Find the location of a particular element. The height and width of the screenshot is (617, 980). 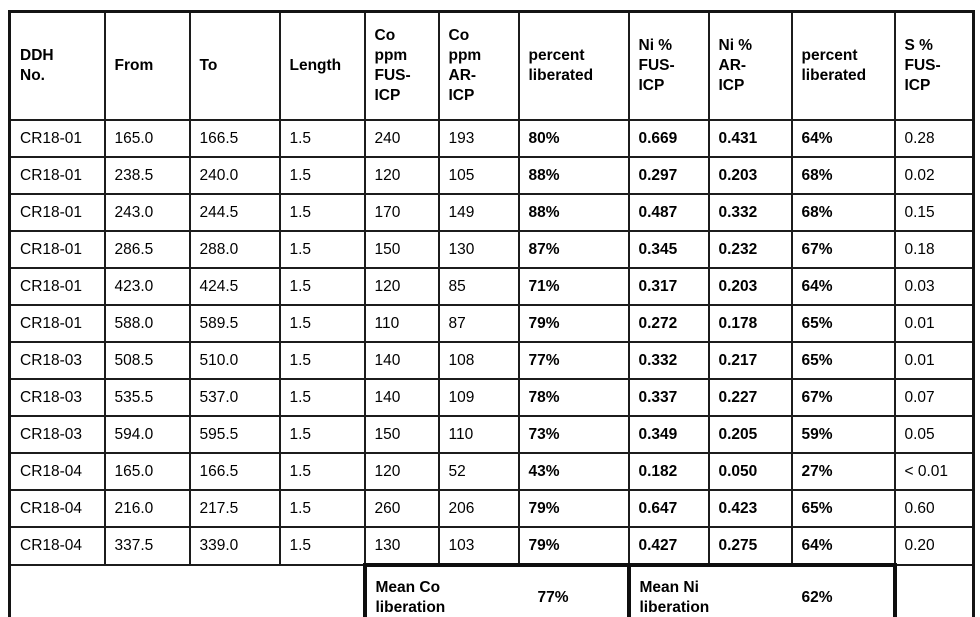

cell-from: 238.5 is located at coordinates (147, 175).